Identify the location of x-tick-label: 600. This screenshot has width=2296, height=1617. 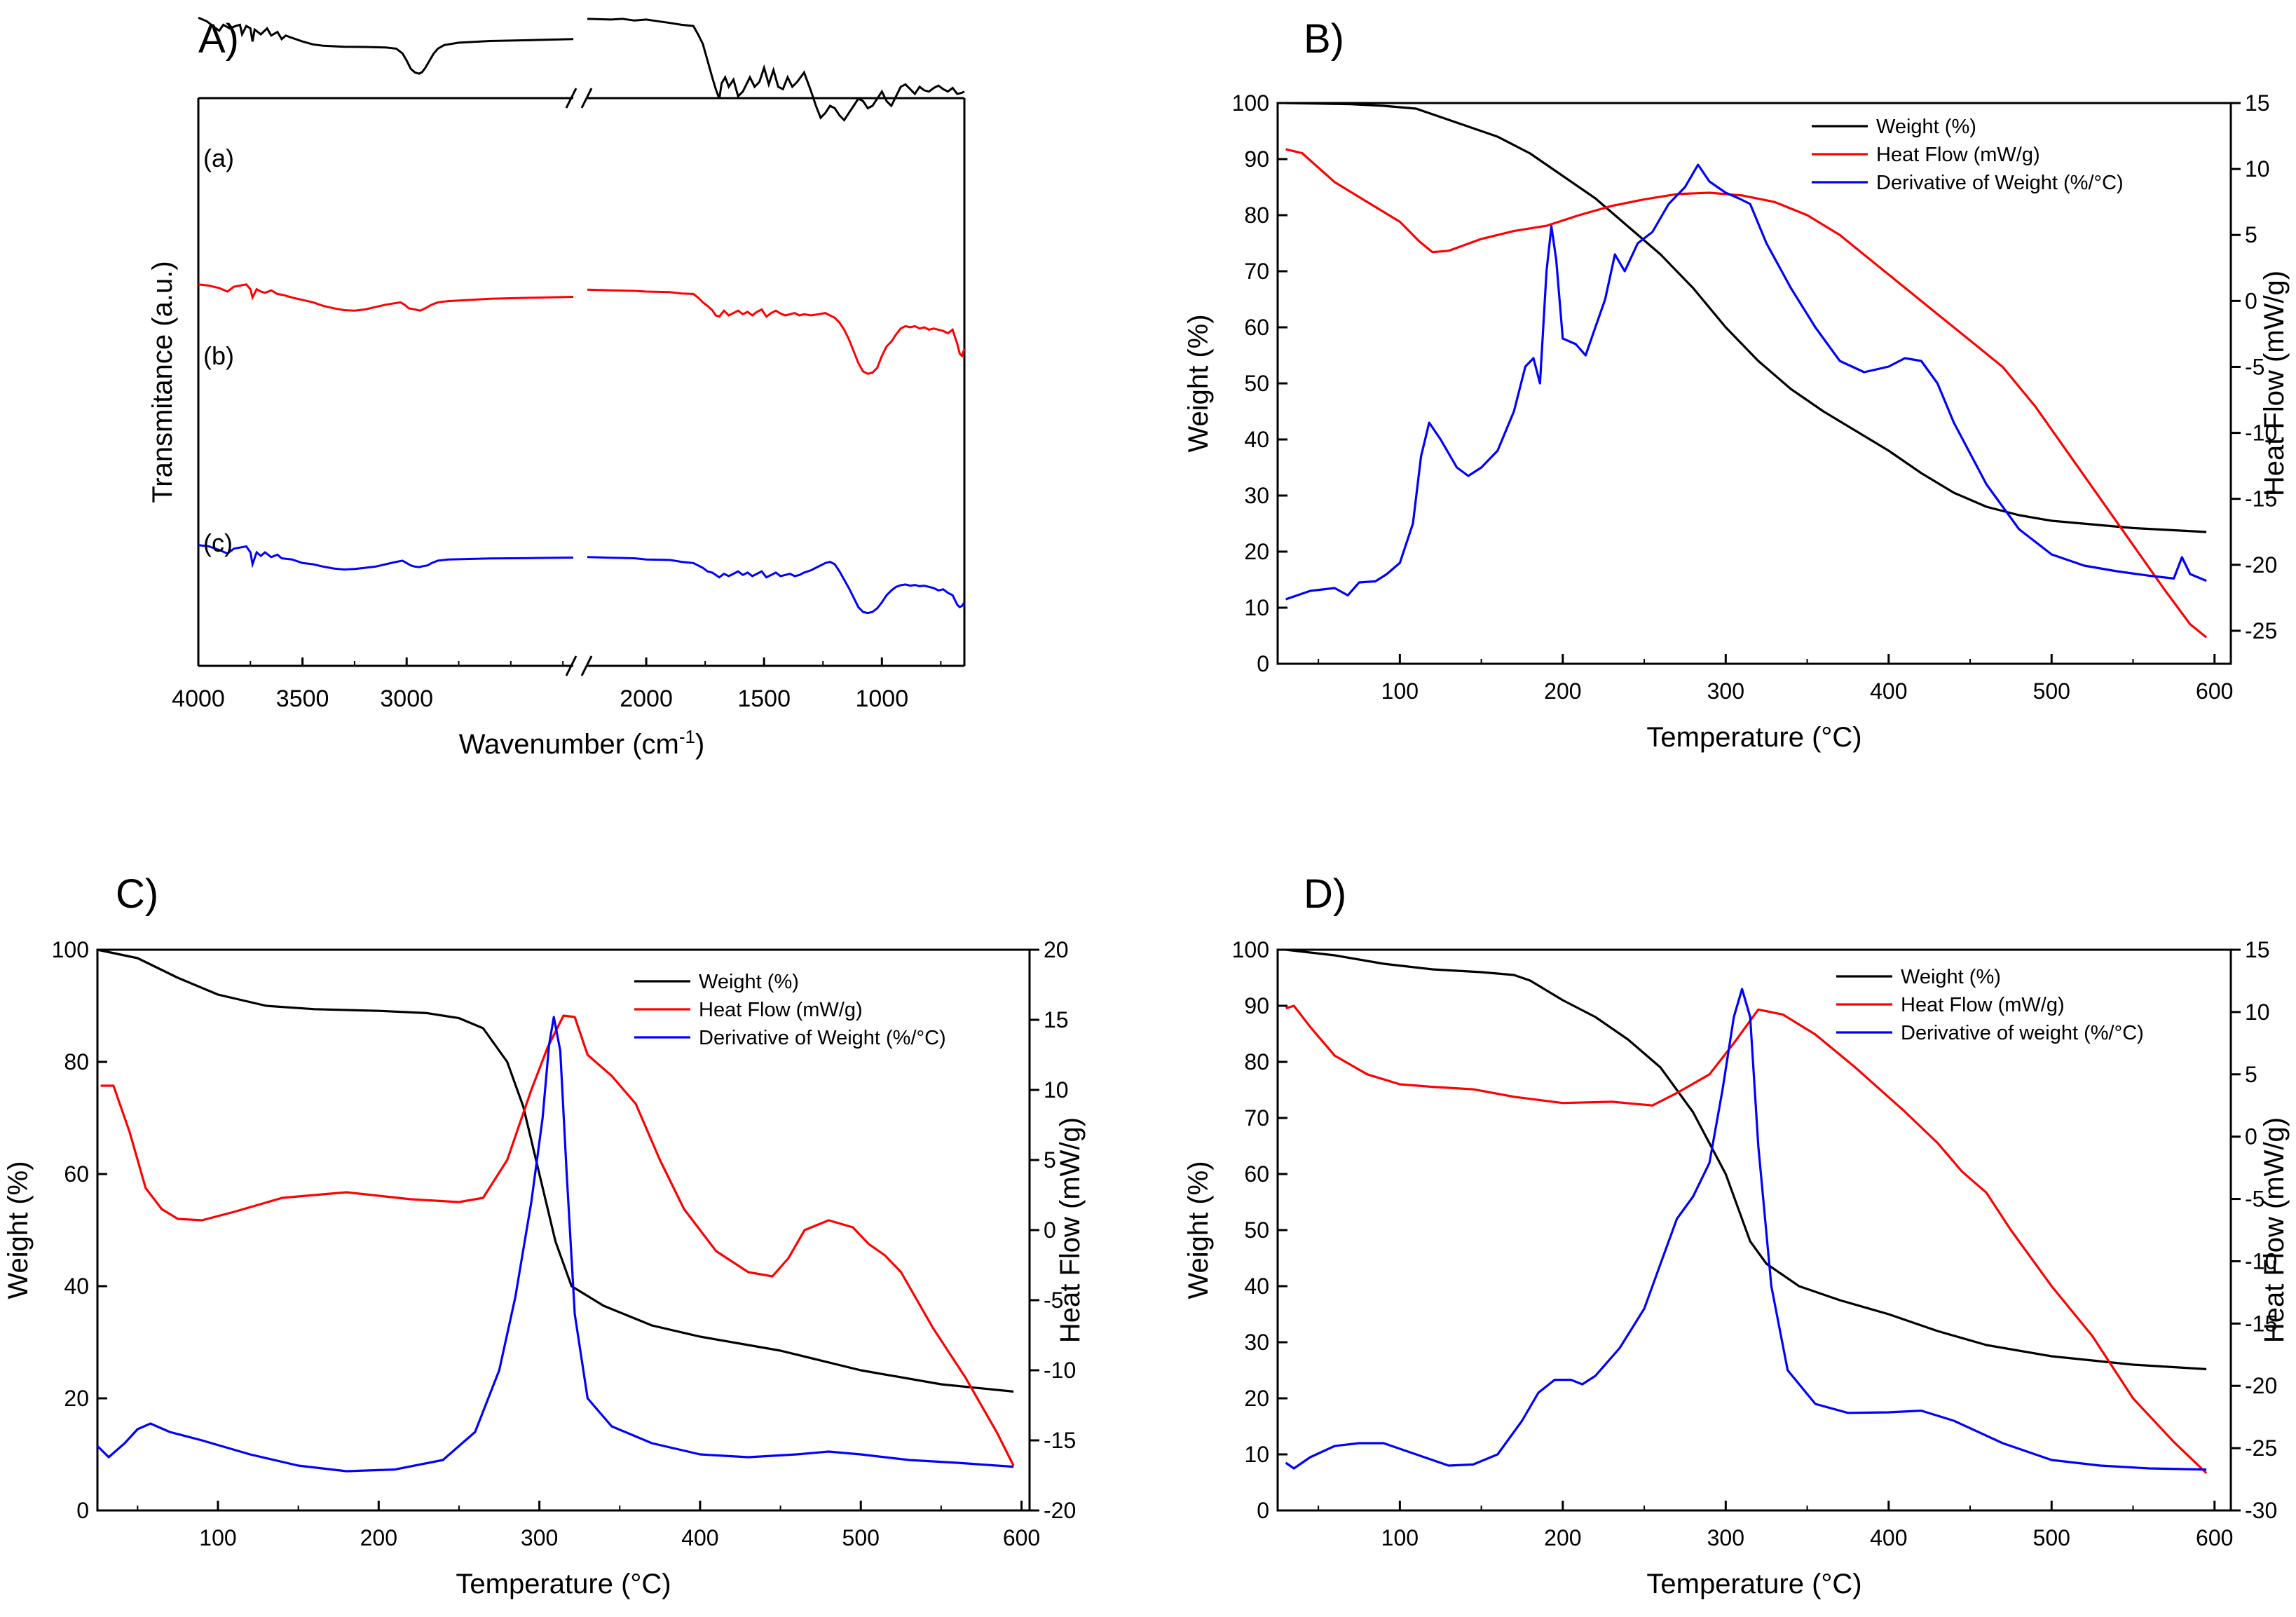
(2214, 1538).